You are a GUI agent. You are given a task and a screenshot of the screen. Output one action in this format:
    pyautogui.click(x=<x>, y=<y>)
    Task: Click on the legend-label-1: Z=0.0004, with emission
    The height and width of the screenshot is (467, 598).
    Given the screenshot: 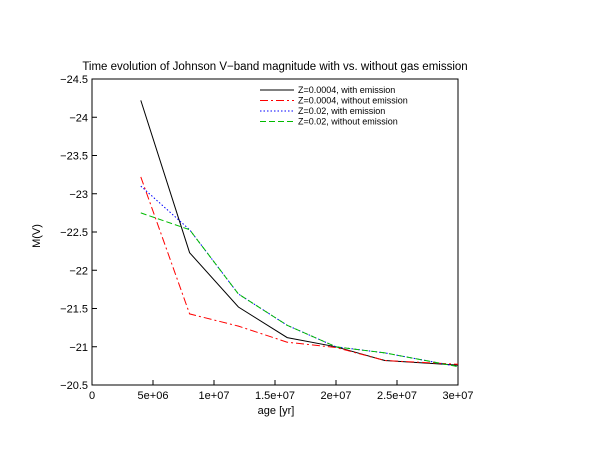 What is the action you would take?
    pyautogui.click(x=346, y=90)
    